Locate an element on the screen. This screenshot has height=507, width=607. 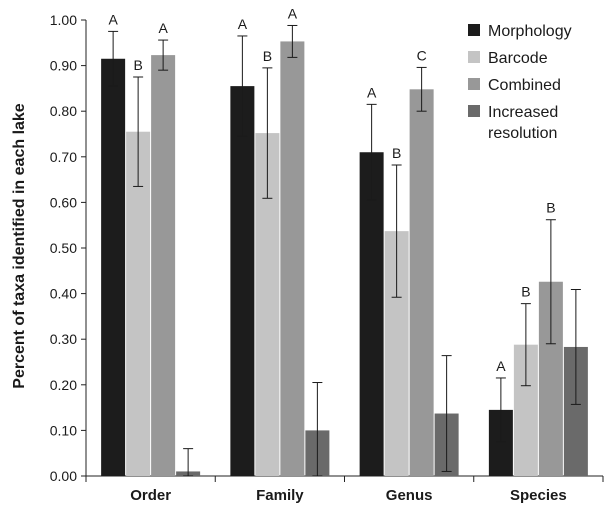
y-tick-label: 0.80 is located at coordinates (63, 111).